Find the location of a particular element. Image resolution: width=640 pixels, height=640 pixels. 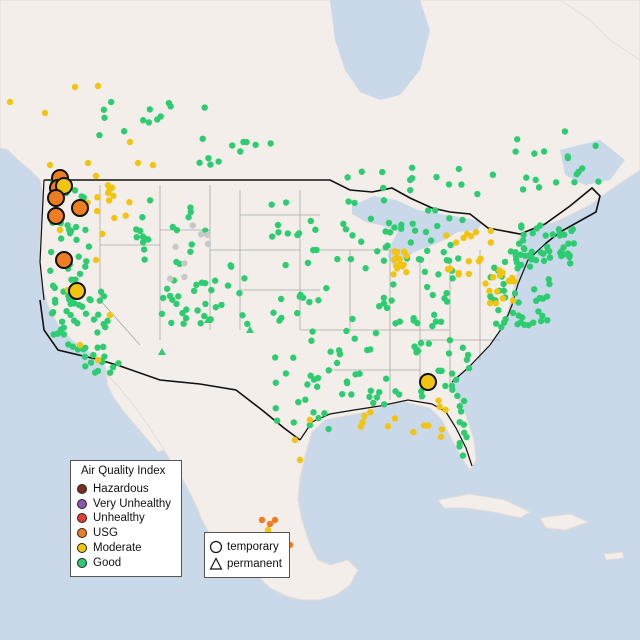

legend-label: Unhealthy is located at coordinates (119, 518).